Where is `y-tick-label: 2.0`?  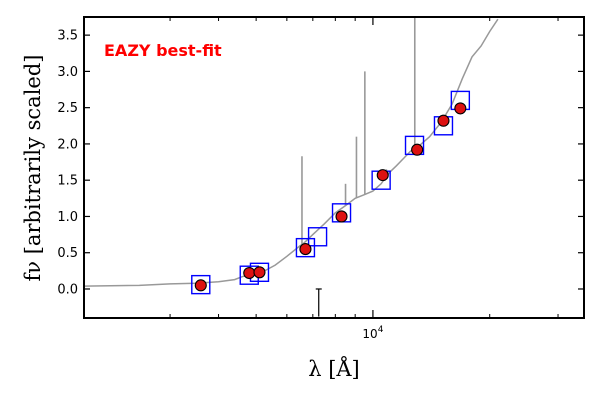
y-tick-label: 2.0 is located at coordinates (67, 144).